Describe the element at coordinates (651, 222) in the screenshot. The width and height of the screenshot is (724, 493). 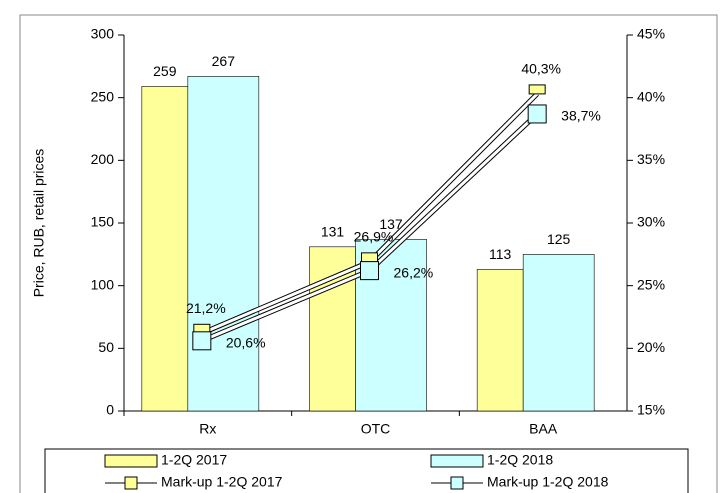
I see `y2-tick-label: 30%` at that location.